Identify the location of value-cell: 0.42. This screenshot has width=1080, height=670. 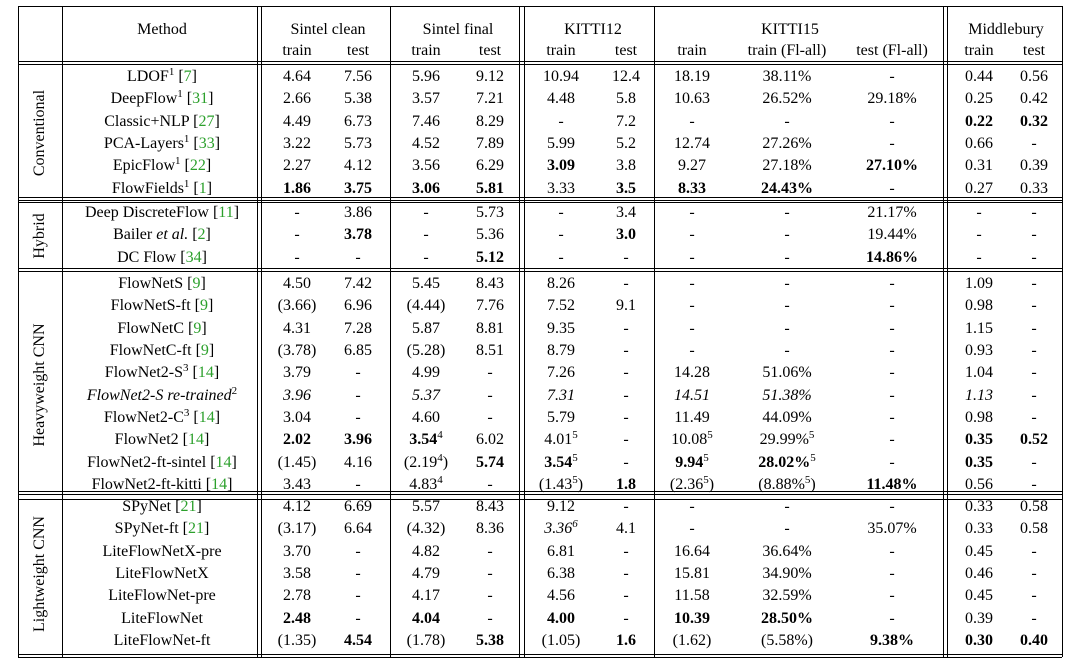
(1034, 99).